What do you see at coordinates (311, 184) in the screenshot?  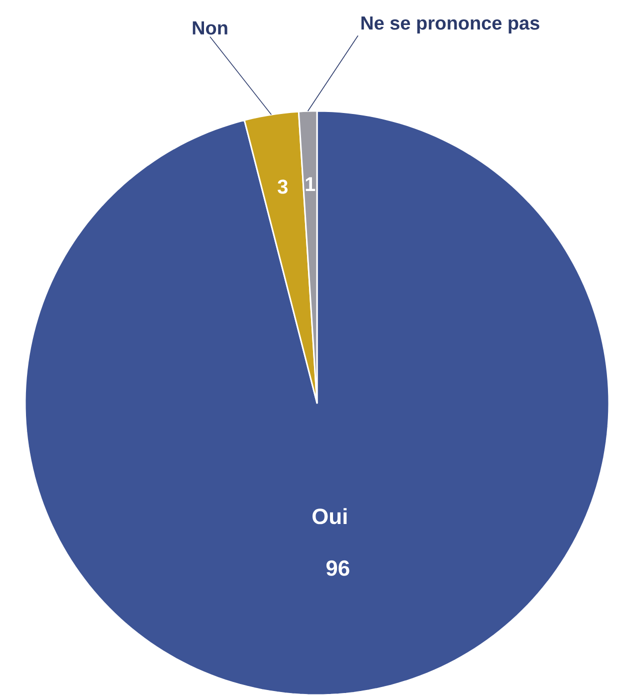 I see `data-label: 1` at bounding box center [311, 184].